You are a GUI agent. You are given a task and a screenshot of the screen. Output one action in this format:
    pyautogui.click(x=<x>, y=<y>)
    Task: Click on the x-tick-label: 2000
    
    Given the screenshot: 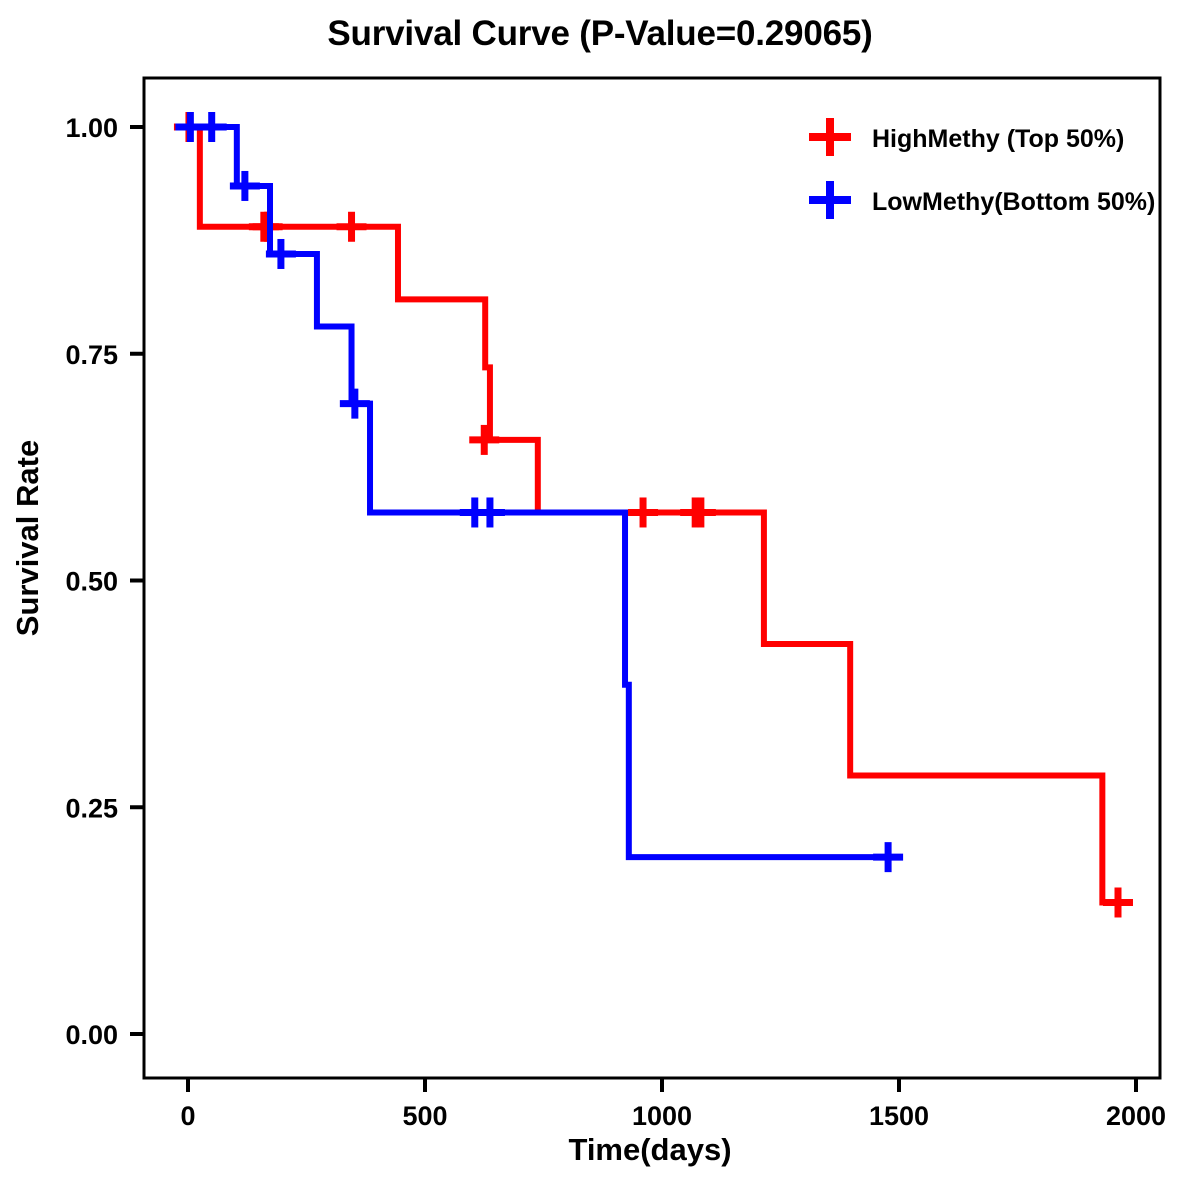 What is the action you would take?
    pyautogui.click(x=1136, y=1116)
    